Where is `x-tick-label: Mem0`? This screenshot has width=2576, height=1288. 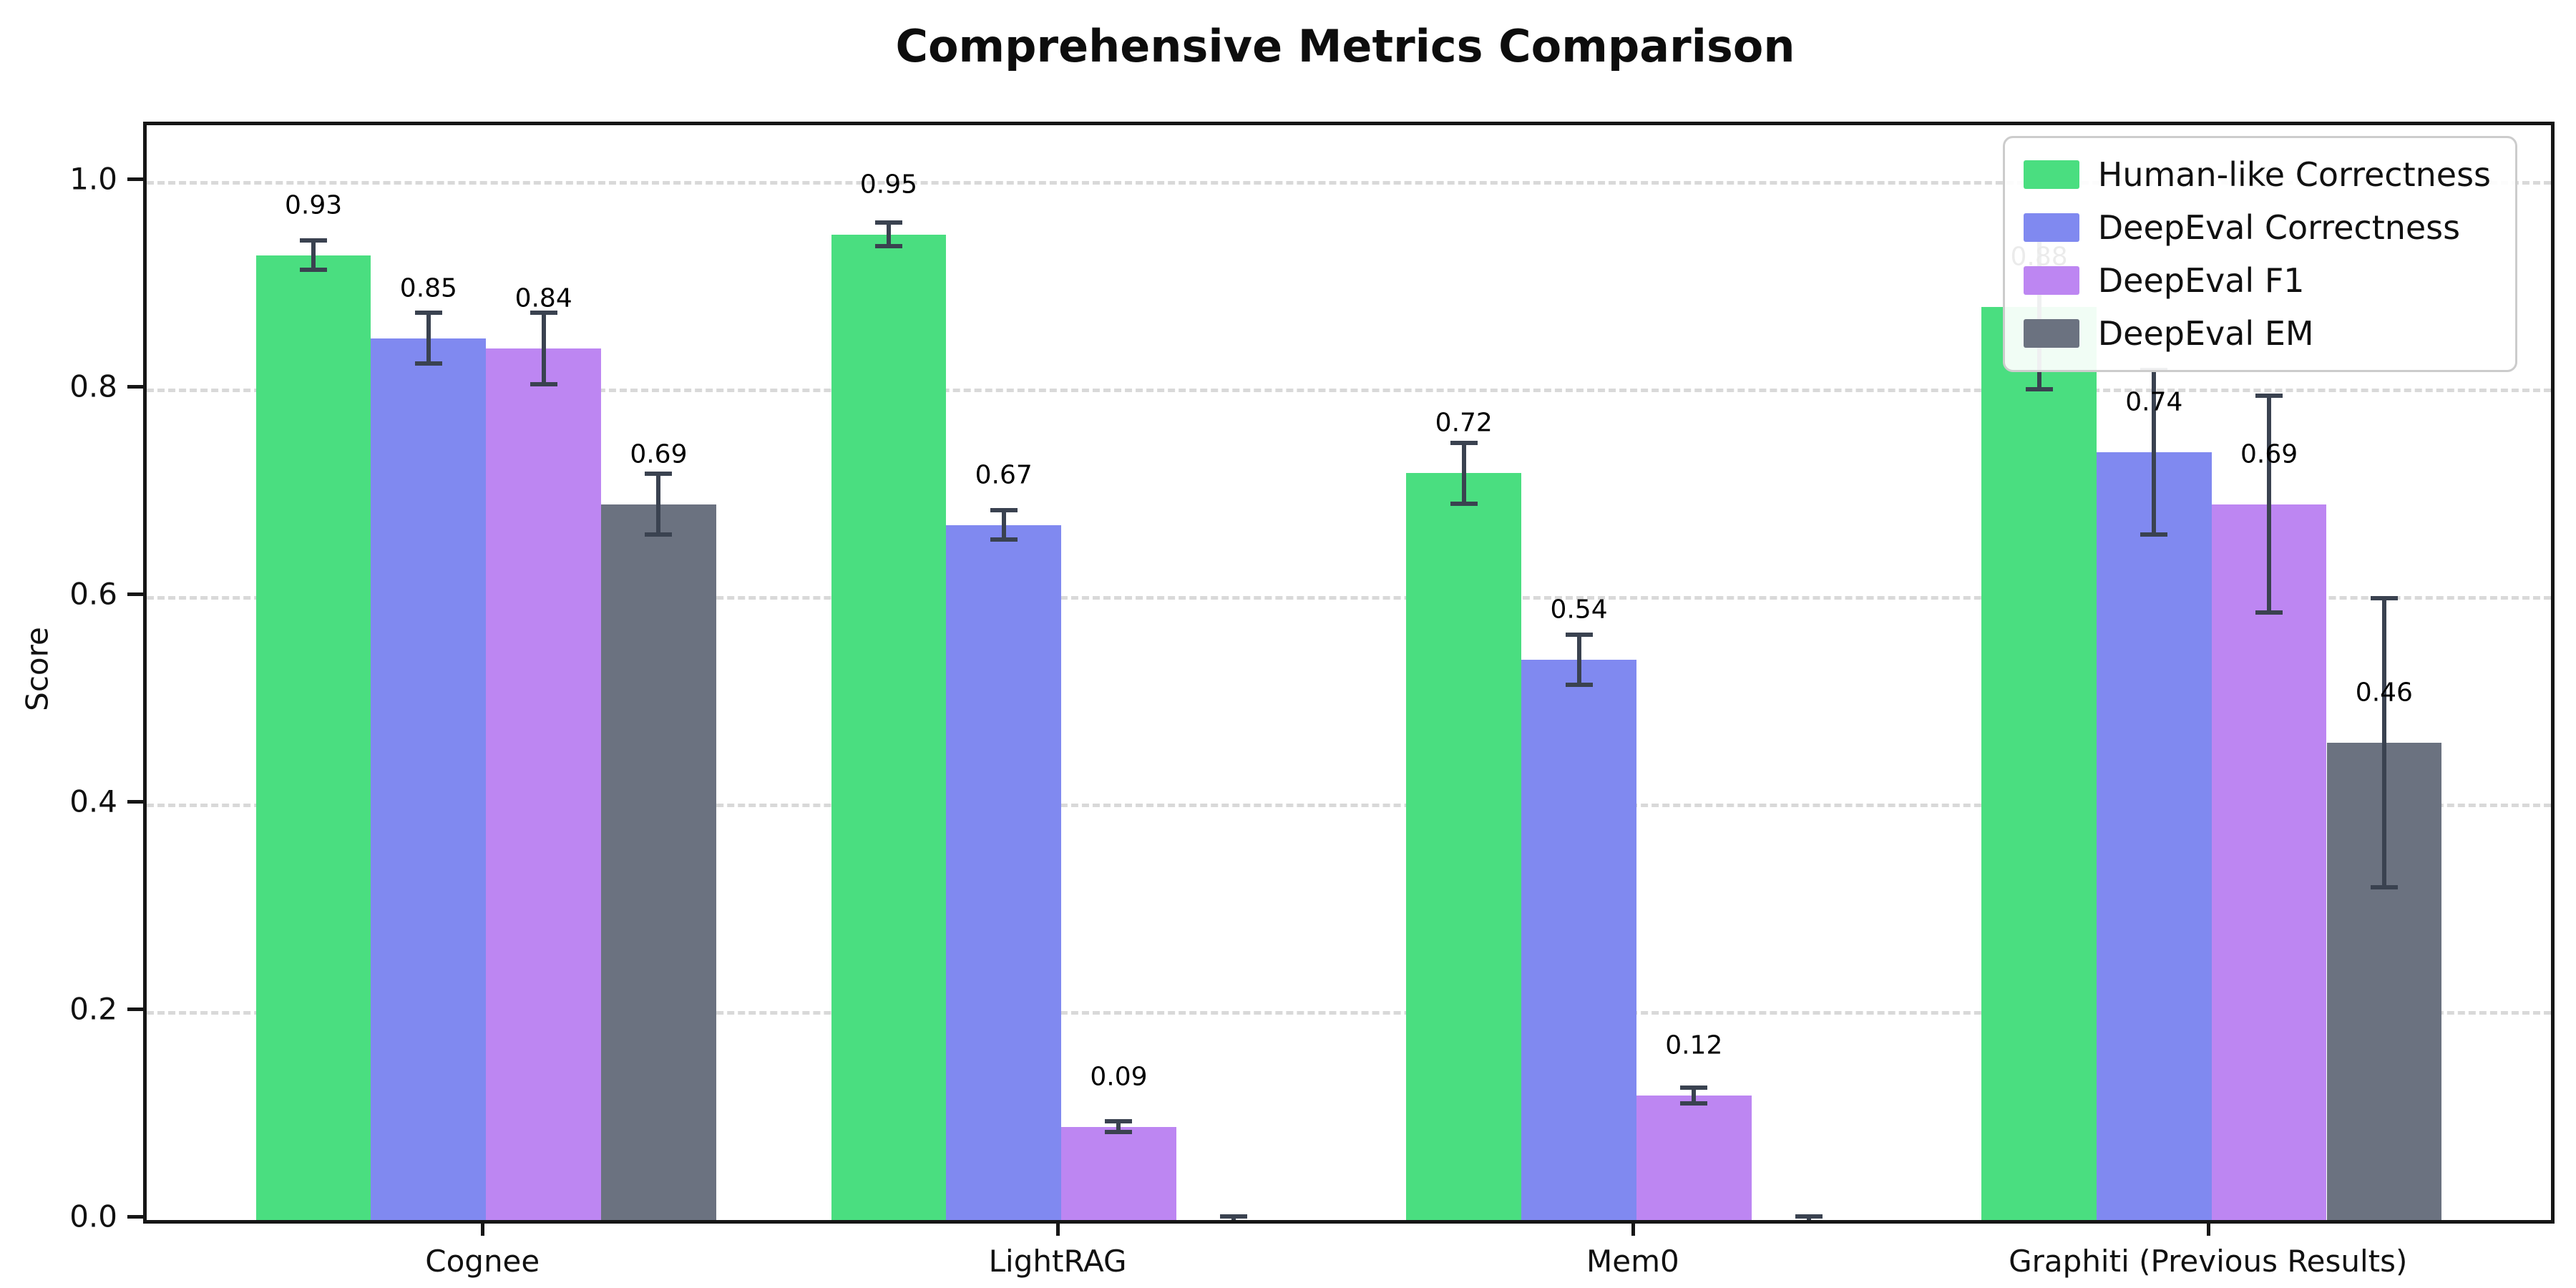
x-tick-label: Mem0 is located at coordinates (1632, 1261).